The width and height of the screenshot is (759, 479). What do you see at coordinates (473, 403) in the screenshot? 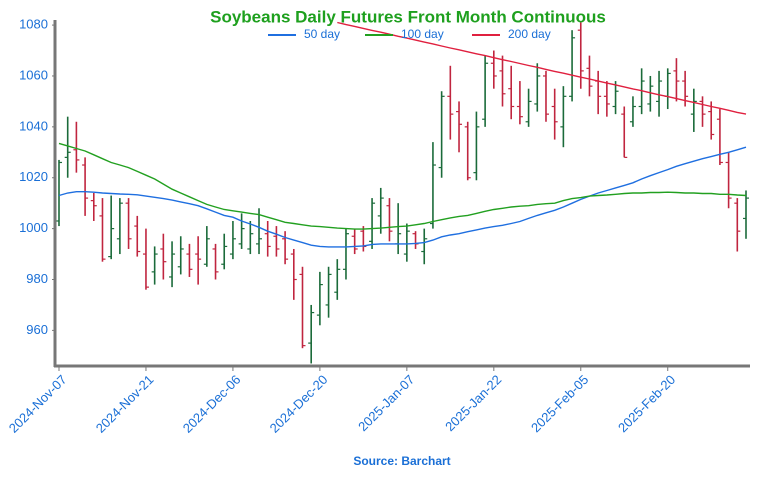
I see `x-tick-label: 2025-Jan-22` at bounding box center [473, 403].